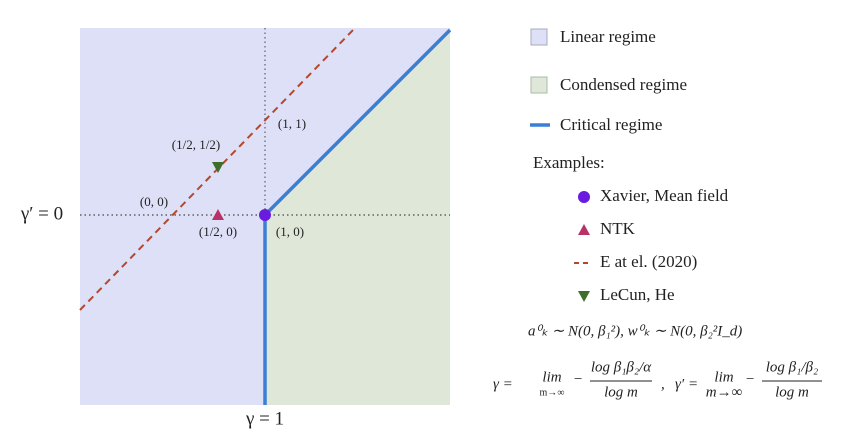 The width and height of the screenshot is (844, 433). I want to click on lecun-point, so click(218, 167).